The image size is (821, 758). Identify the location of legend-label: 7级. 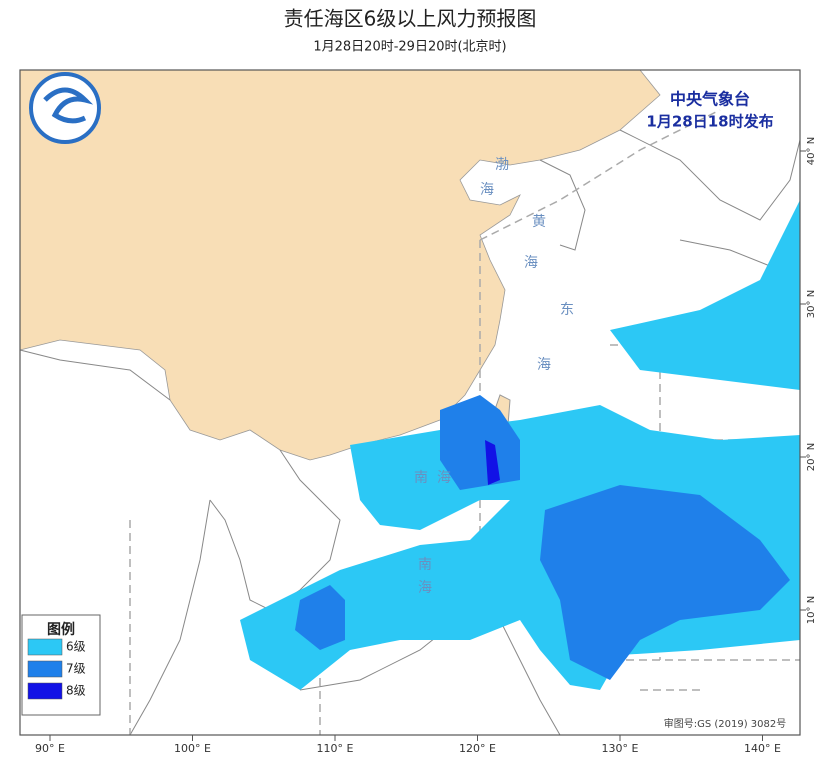
(76, 669).